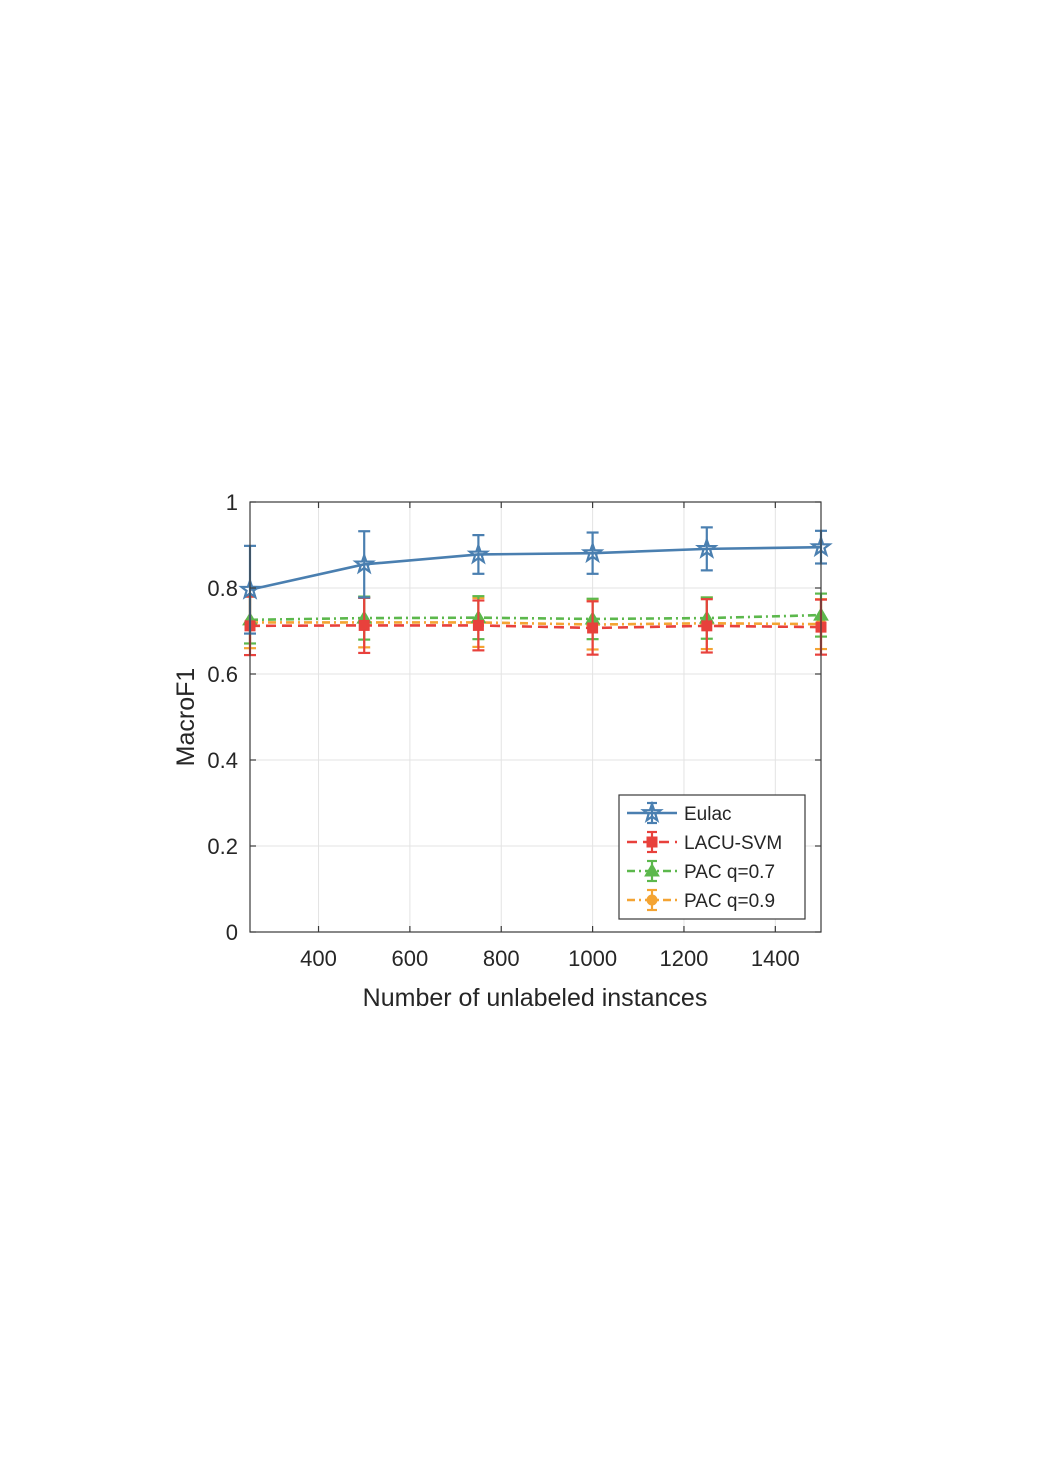 The image size is (1044, 1480). What do you see at coordinates (222, 674) in the screenshot?
I see `y-tick-label: 0.6` at bounding box center [222, 674].